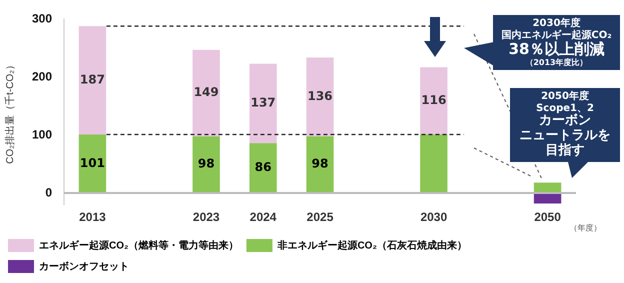 This screenshot has width=624, height=283. What do you see at coordinates (263, 217) in the screenshot?
I see `x-tick-label: 2024` at bounding box center [263, 217].